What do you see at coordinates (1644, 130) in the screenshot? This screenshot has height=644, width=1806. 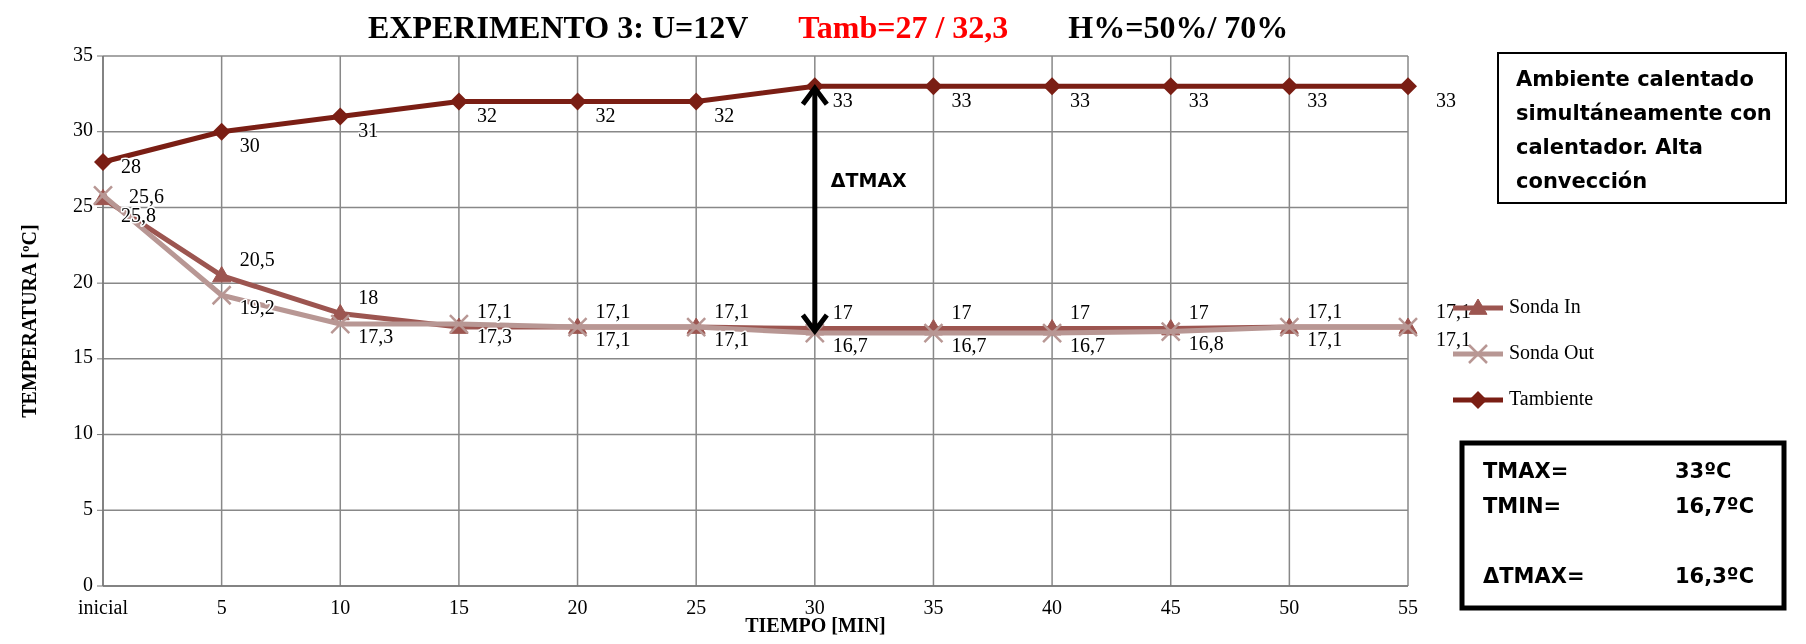 I see `text: Ambiente calentado simultáneamente con calentador. Alta convección` at bounding box center [1644, 130].